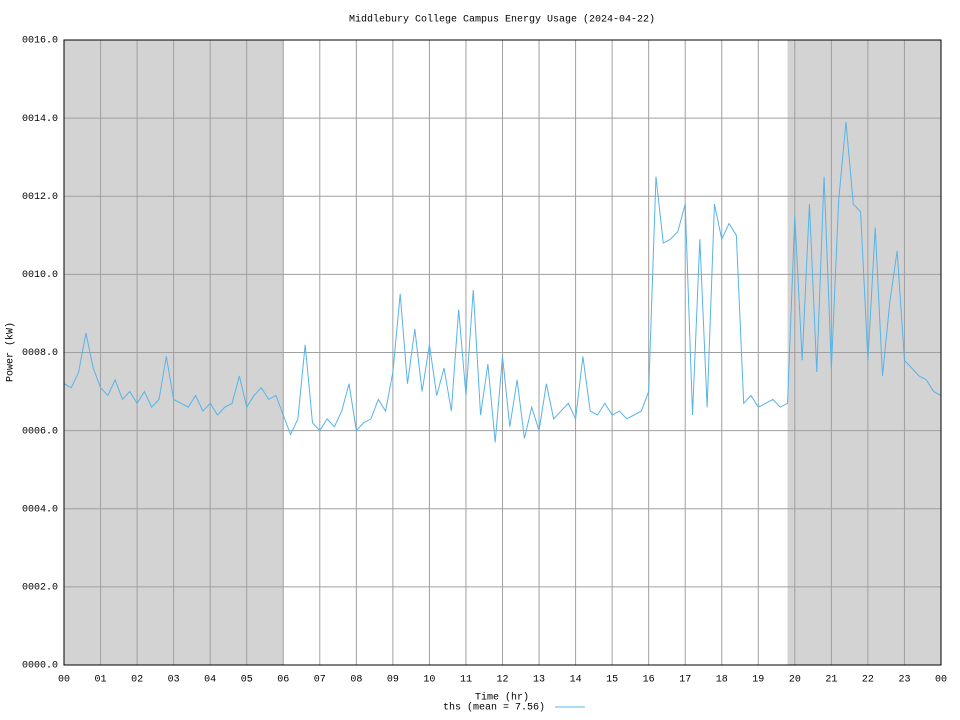  I want to click on x-tick-label: 16, so click(649, 680).